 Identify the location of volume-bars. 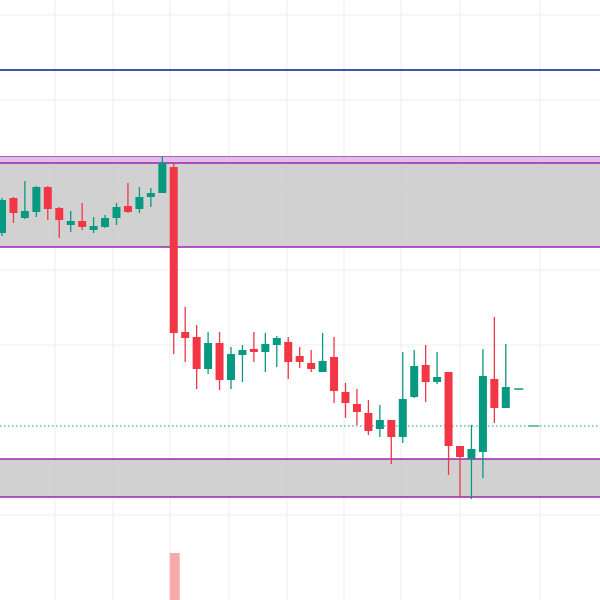
(174, 576).